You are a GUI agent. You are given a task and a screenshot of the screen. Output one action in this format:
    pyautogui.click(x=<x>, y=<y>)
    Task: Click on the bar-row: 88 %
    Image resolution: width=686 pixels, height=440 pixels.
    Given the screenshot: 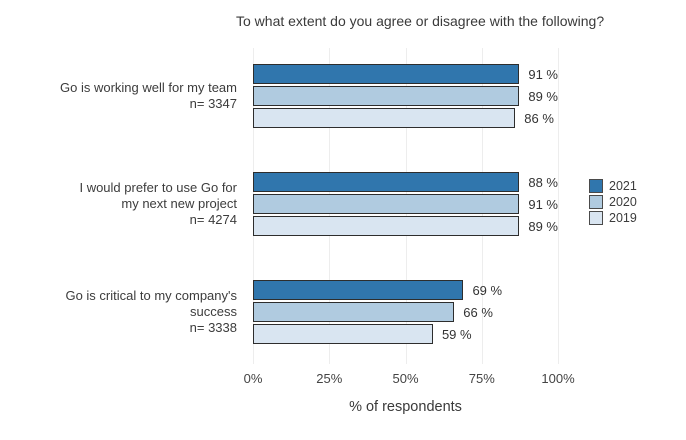 What is the action you would take?
    pyautogui.click(x=405, y=182)
    